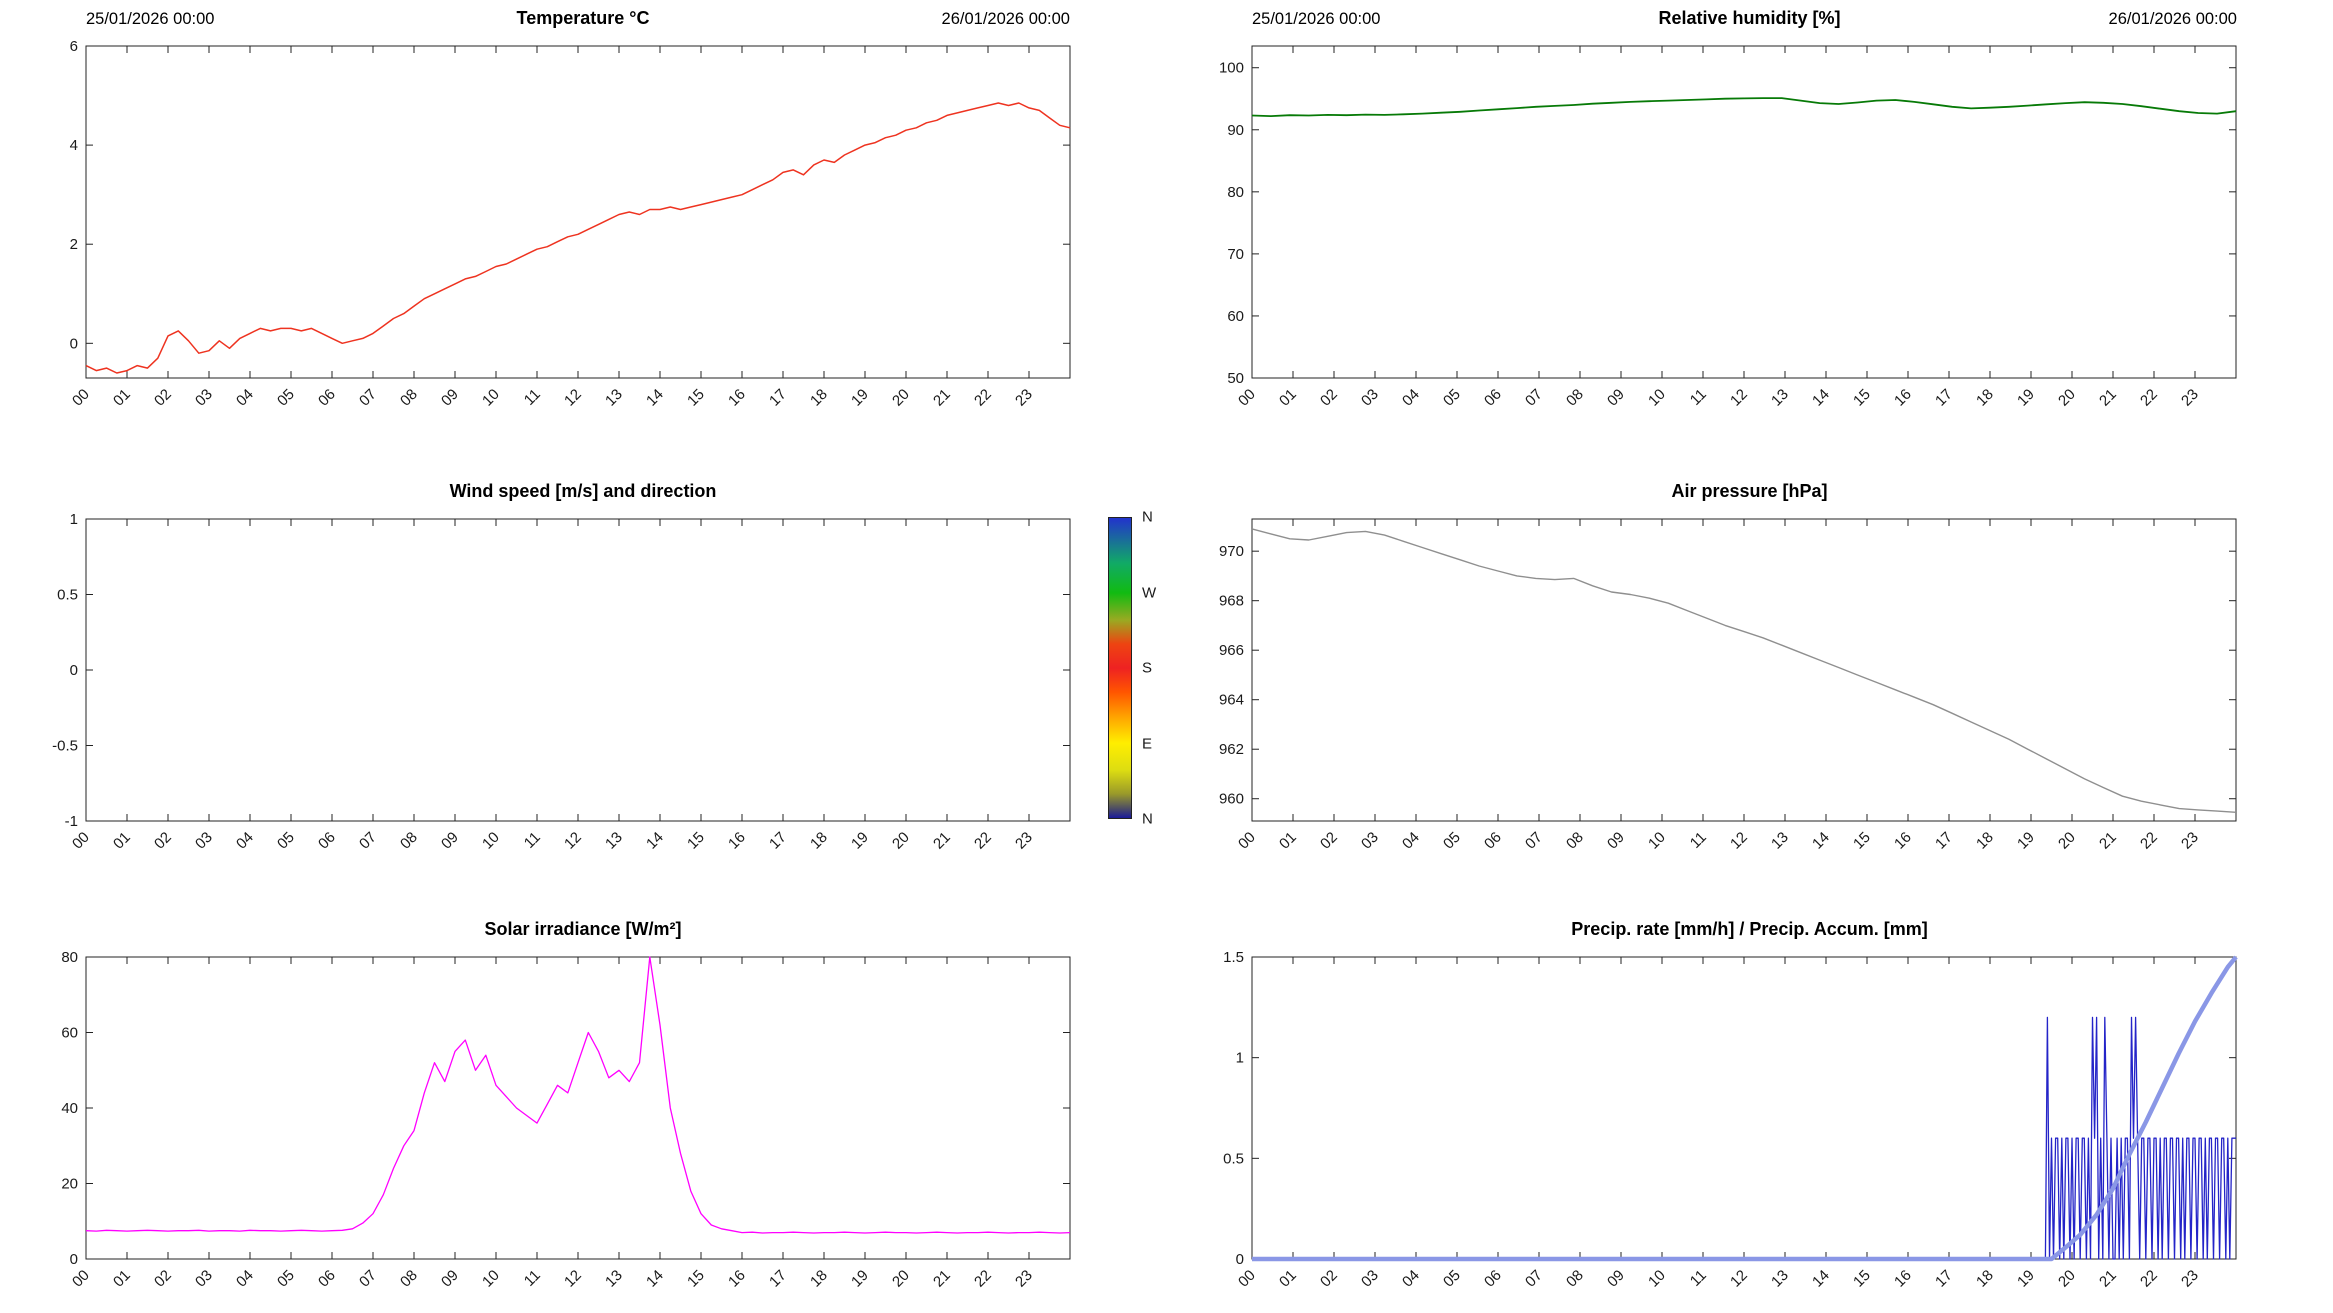 Image resolution: width=2333 pixels, height=1313 pixels. I want to click on svg-text: 70, so click(1235, 254).